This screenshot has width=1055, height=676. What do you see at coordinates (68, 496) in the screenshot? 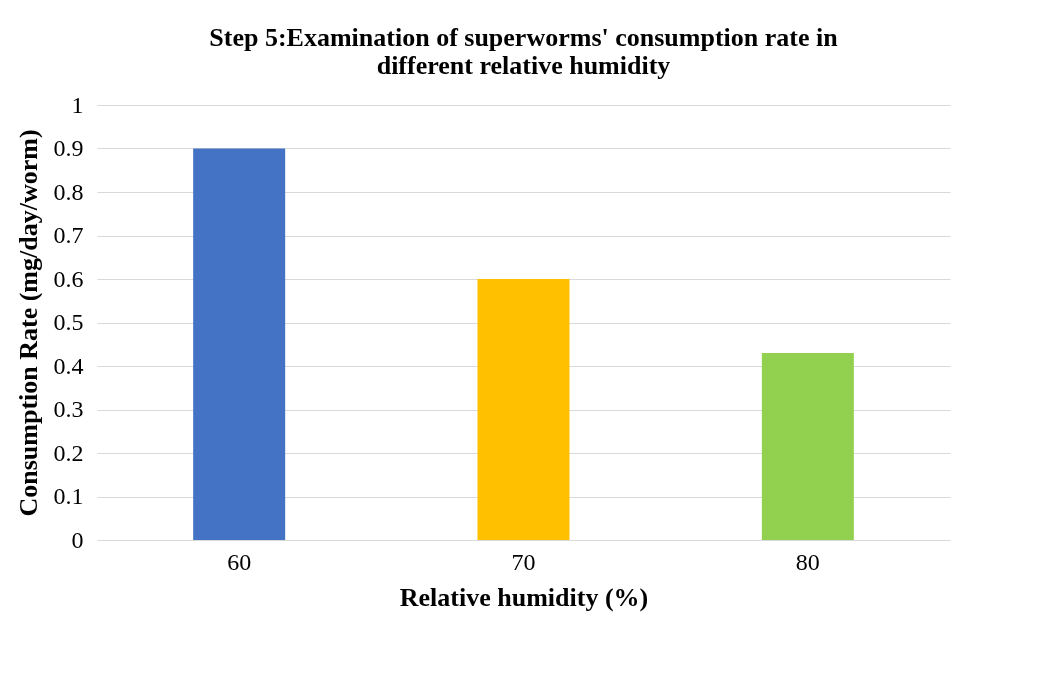
I see `y-tick-label: 0.1` at bounding box center [68, 496].